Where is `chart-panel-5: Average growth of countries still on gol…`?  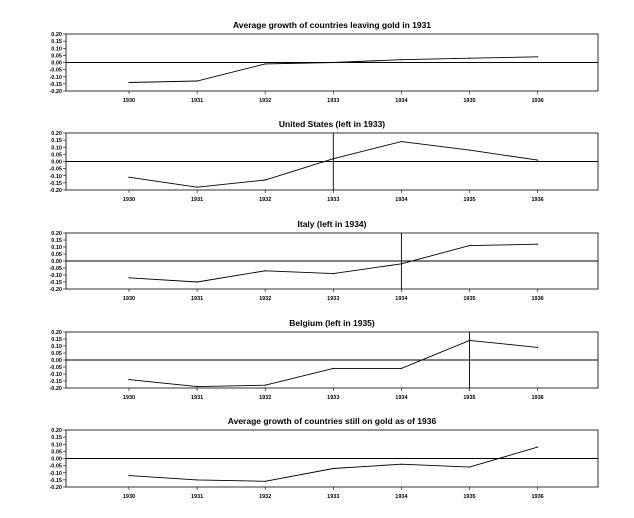
chart-panel-5: Average growth of countries still on gol… is located at coordinates (324, 458).